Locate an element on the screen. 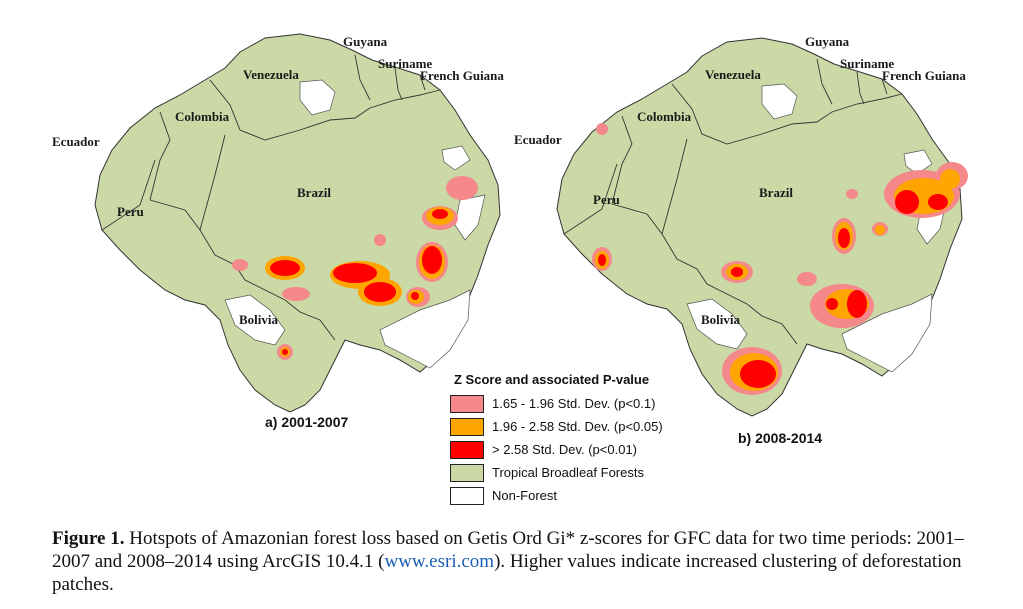 The width and height of the screenshot is (1023, 609). legend-label: 1.65 - 1.96 Std. Dev. (p<0.1) is located at coordinates (574, 403).